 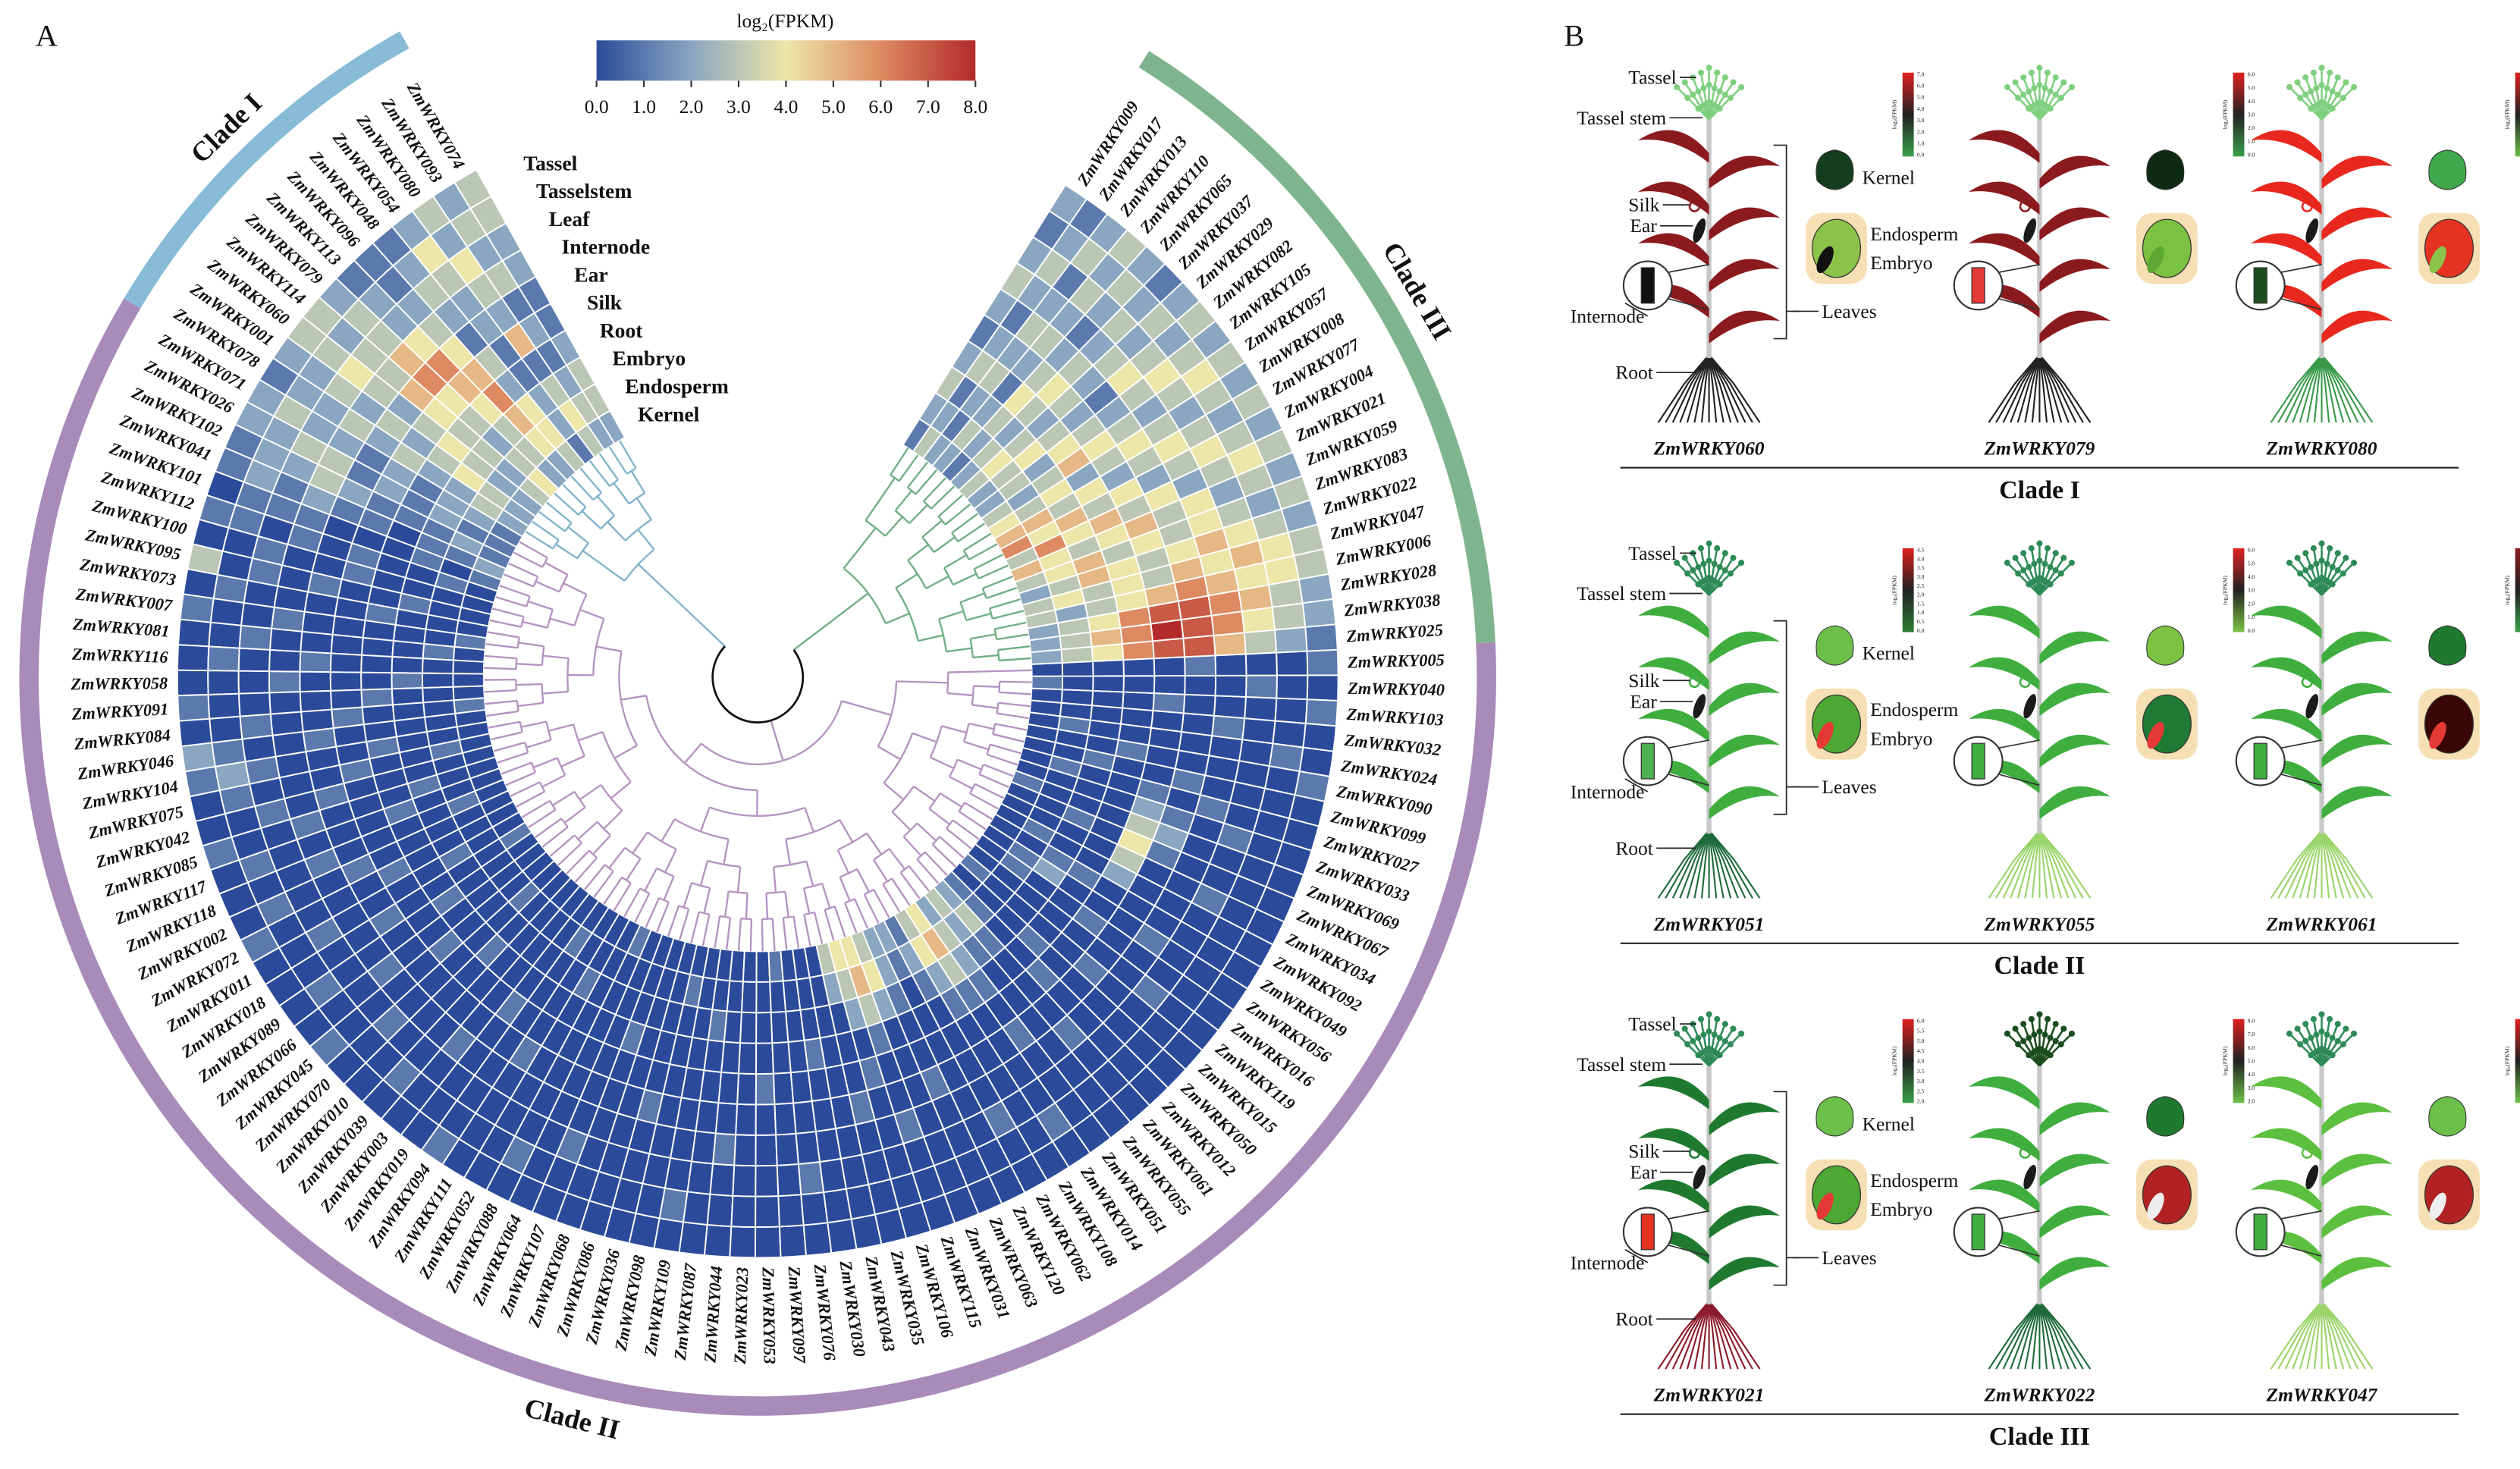 I want to click on colorbar-tick-label: 8.0, so click(x=975, y=107).